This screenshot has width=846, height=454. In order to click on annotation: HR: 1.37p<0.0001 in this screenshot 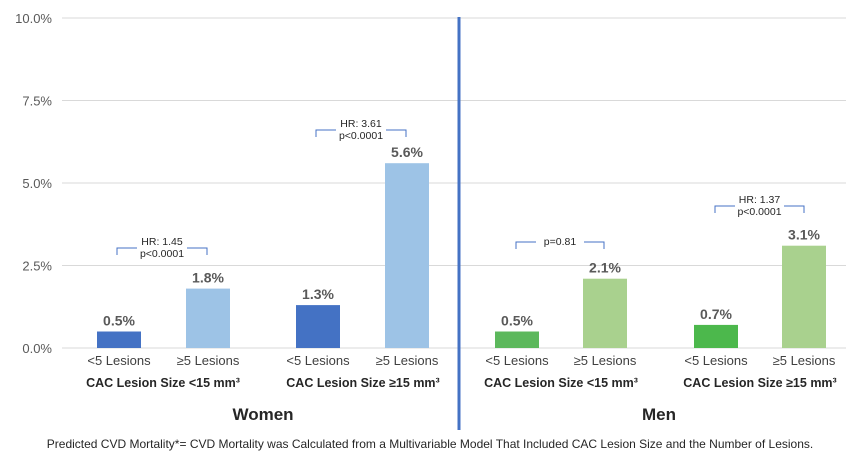, I will do `click(759, 206)`.